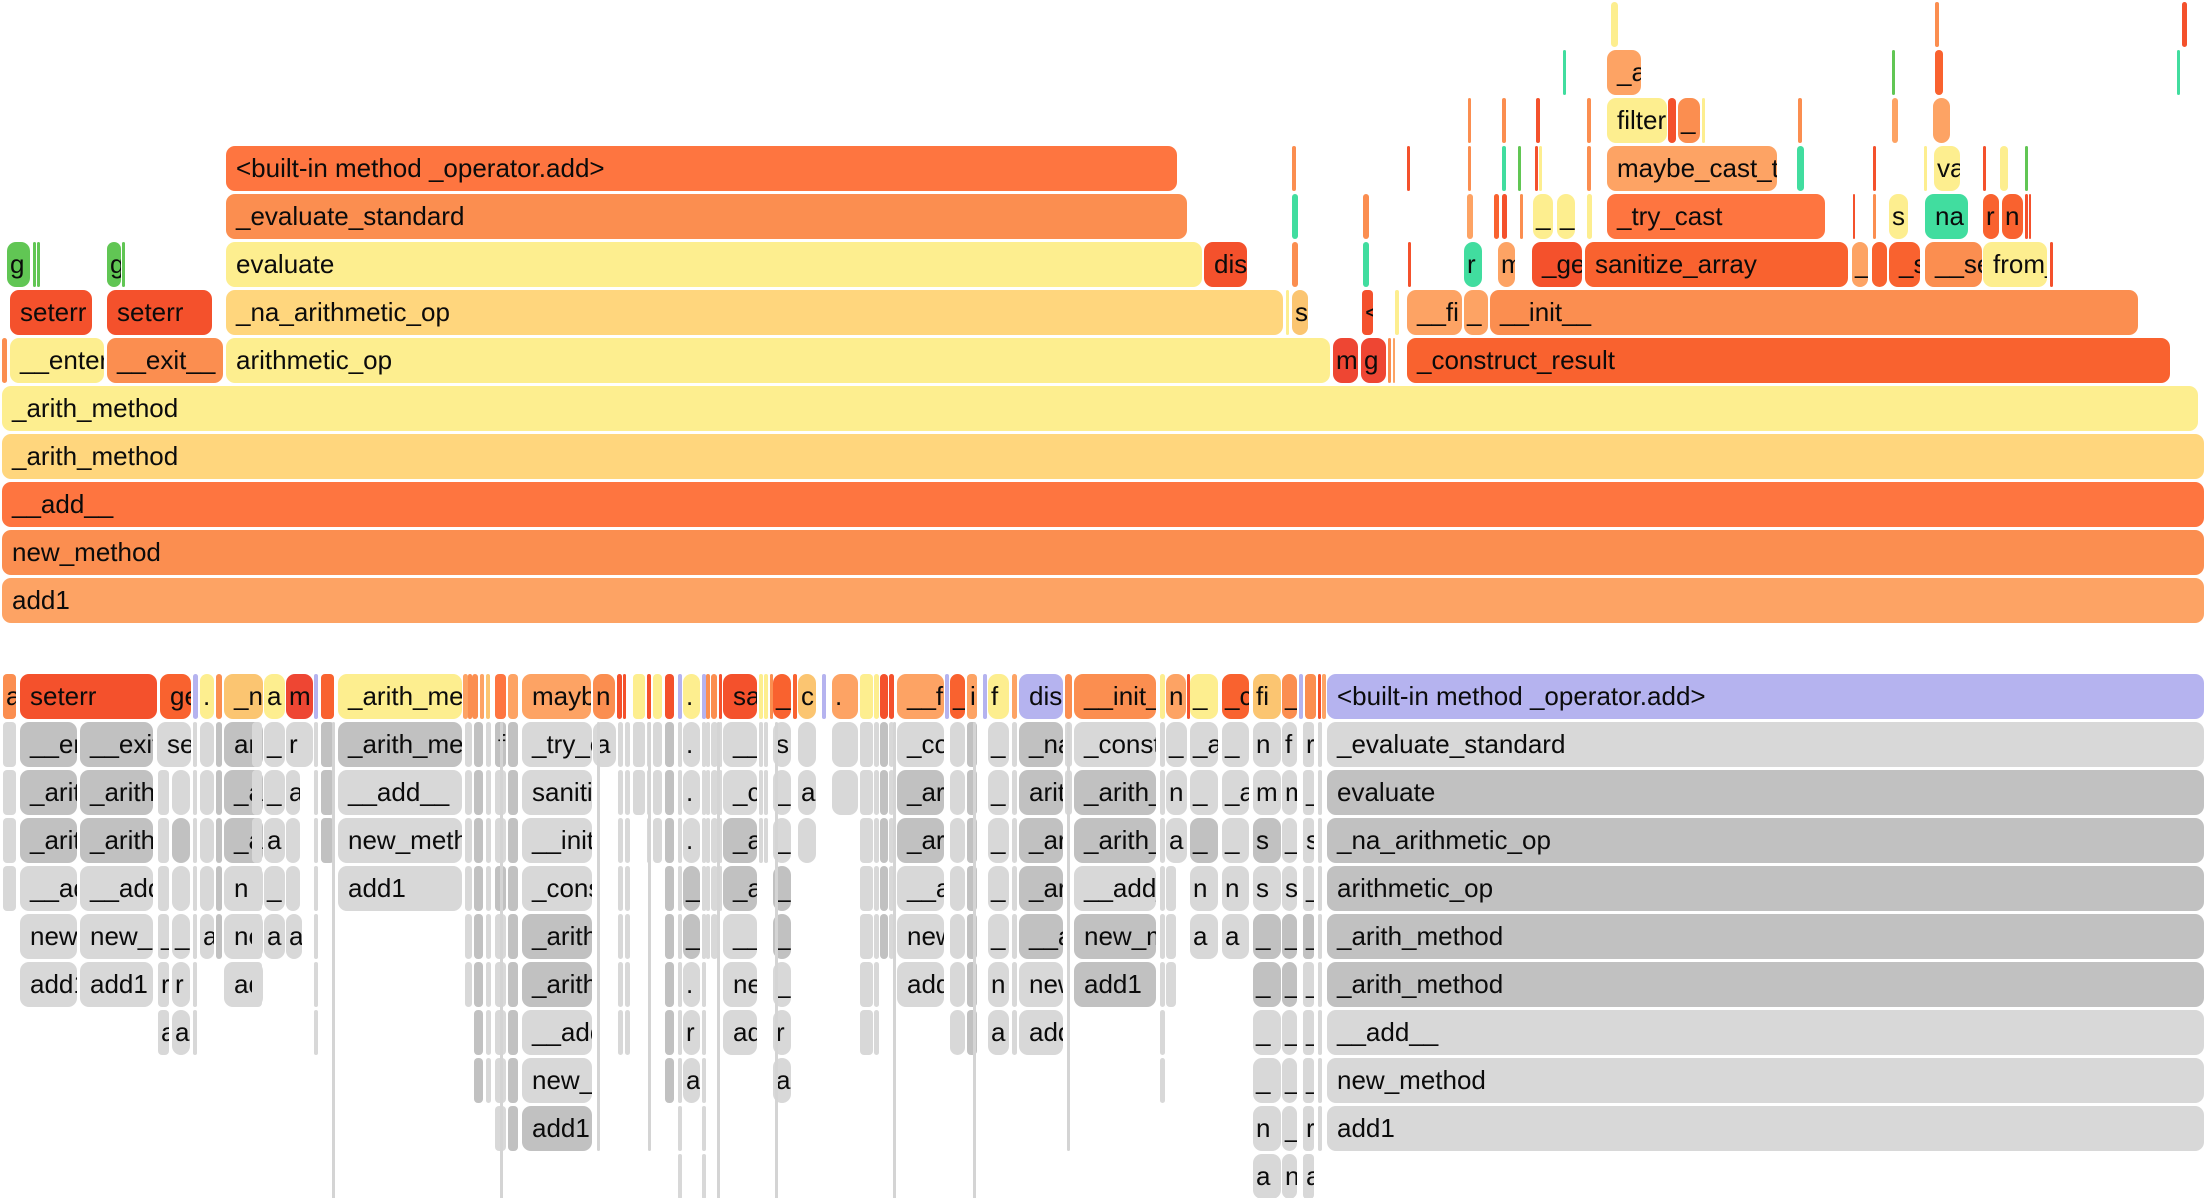 The width and height of the screenshot is (2206, 1198). What do you see at coordinates (1267, 696) in the screenshot?
I see `leaf-frame-bar: fi` at bounding box center [1267, 696].